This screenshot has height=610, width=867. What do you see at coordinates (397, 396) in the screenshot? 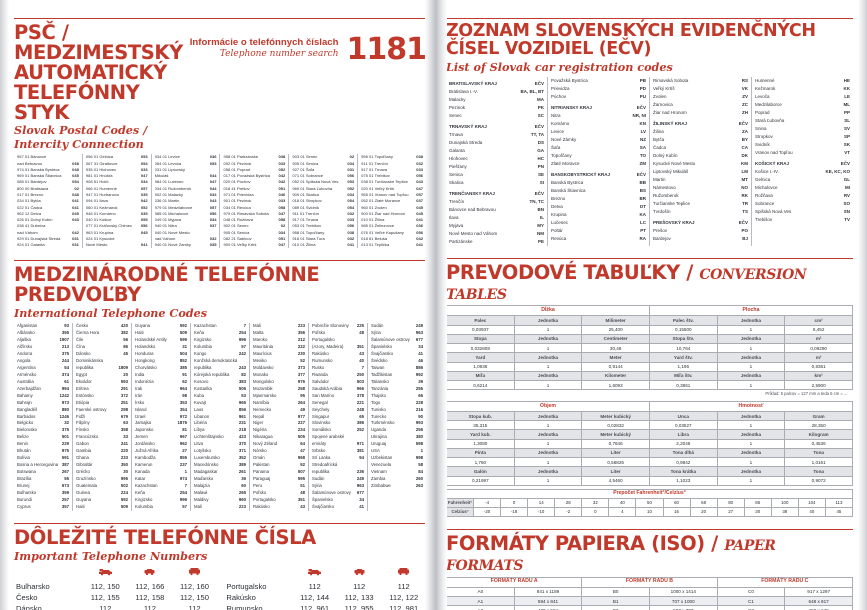
I see `list-item: Thajsko 66` at bounding box center [397, 396].